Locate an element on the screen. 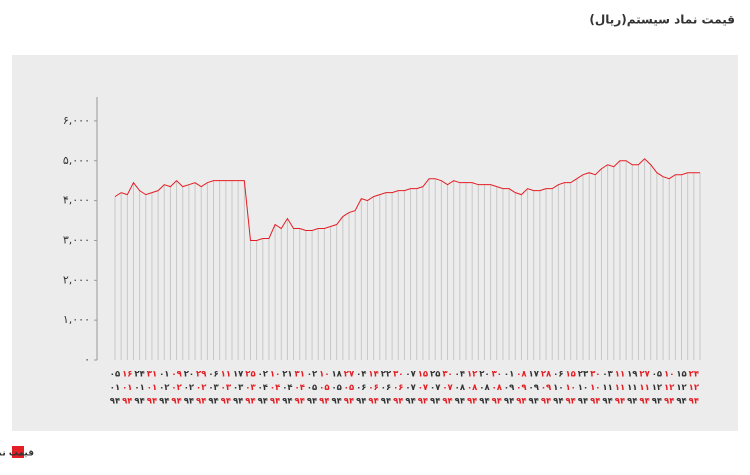 This screenshot has width=750, height=475. legend-swatch is located at coordinates (18, 452).